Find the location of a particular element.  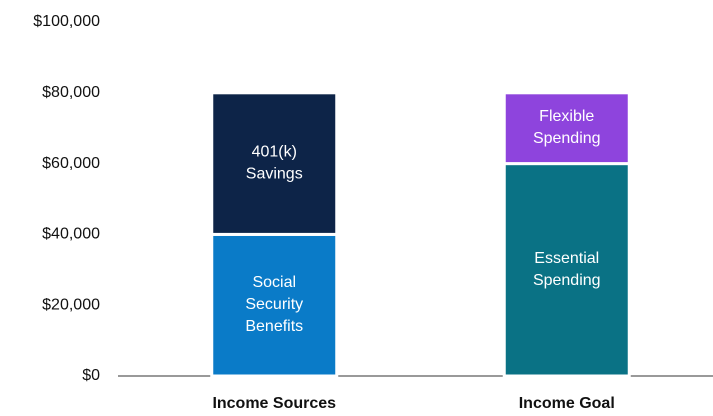

x-tick-label: Income Goal is located at coordinates (567, 403).